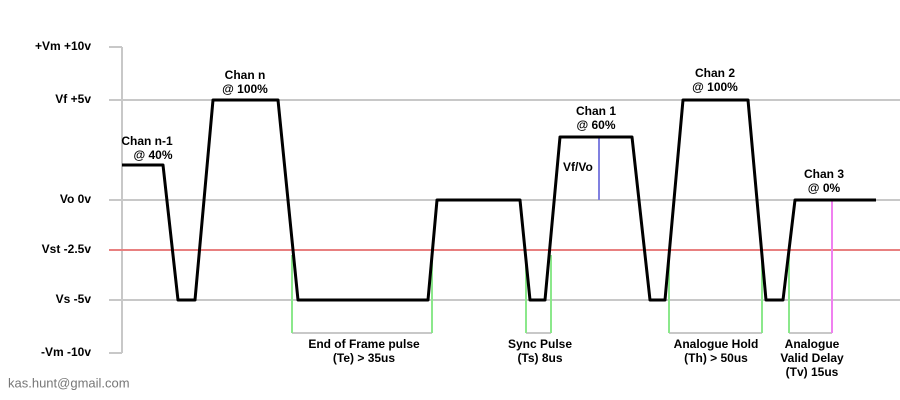  Describe the element at coordinates (595, 125) in the screenshot. I see `channel-level: @ 60%` at that location.